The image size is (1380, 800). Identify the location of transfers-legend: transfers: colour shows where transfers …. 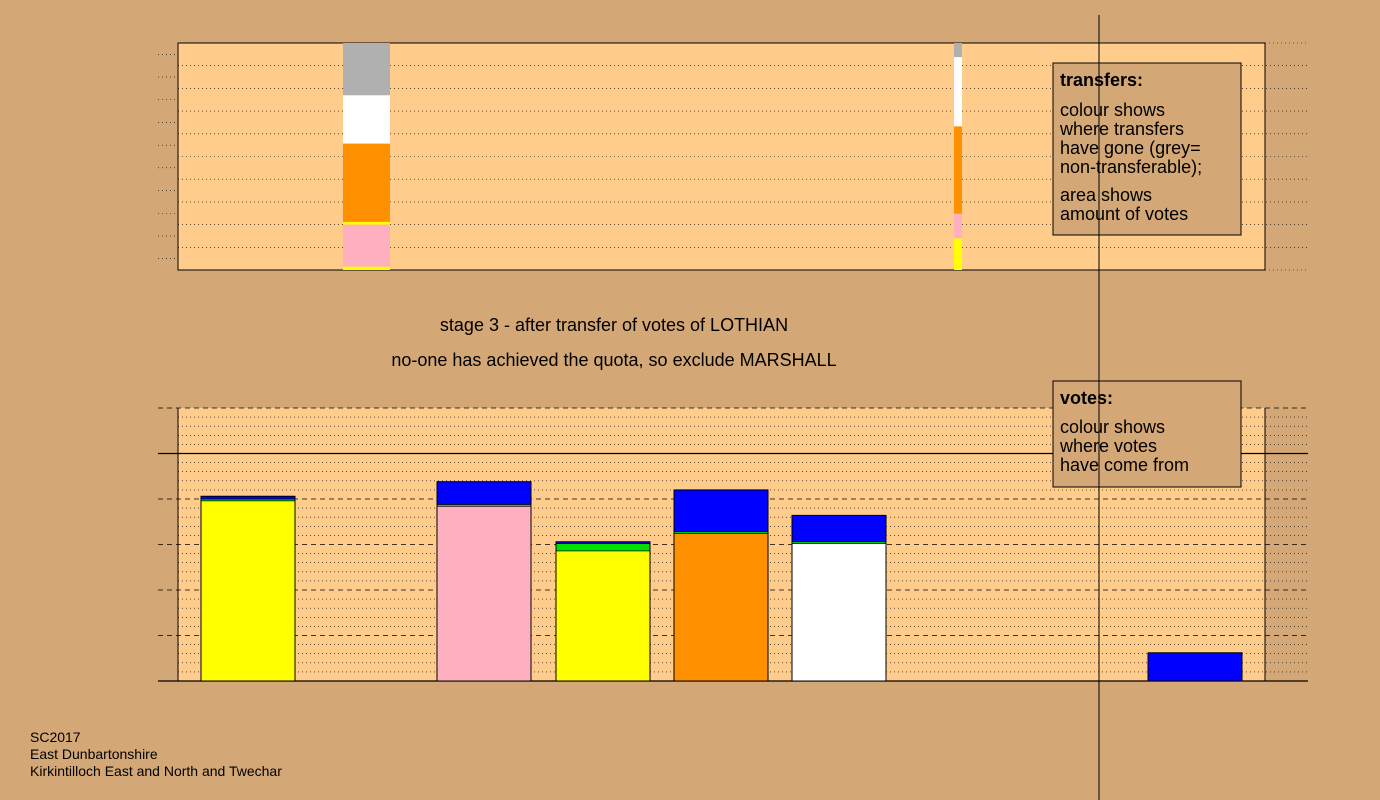
(1147, 149).